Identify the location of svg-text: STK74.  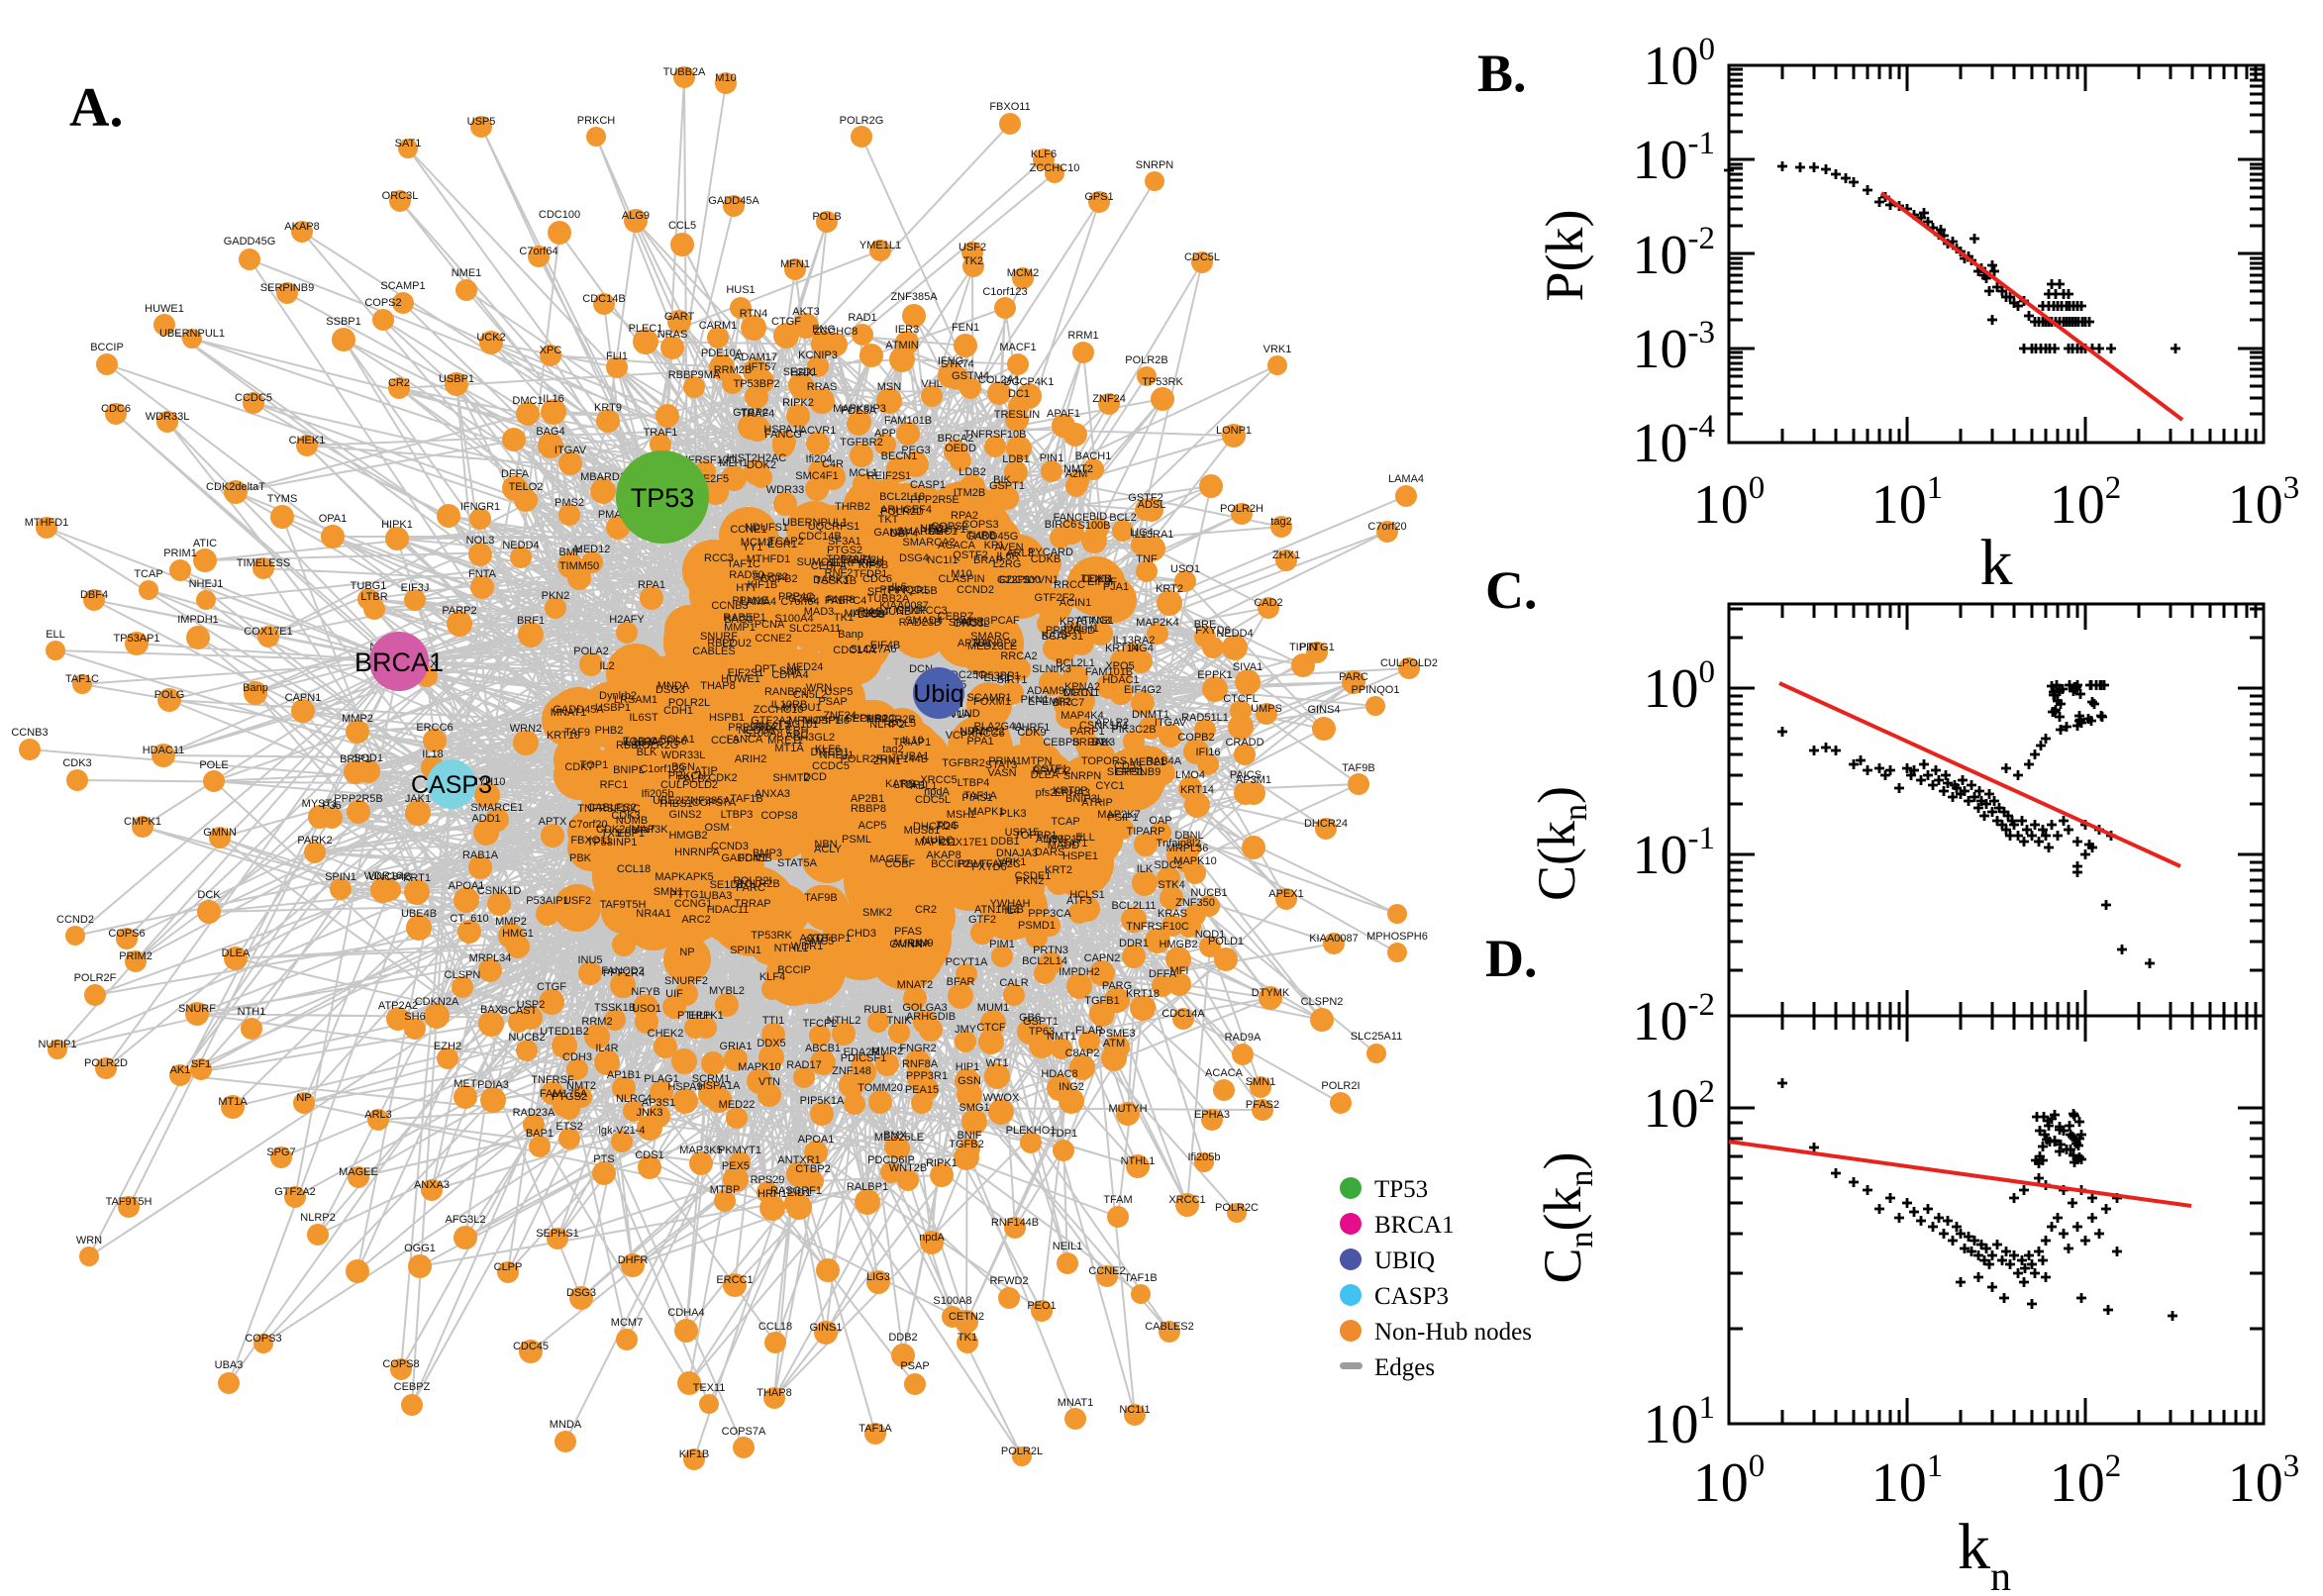
(957, 364).